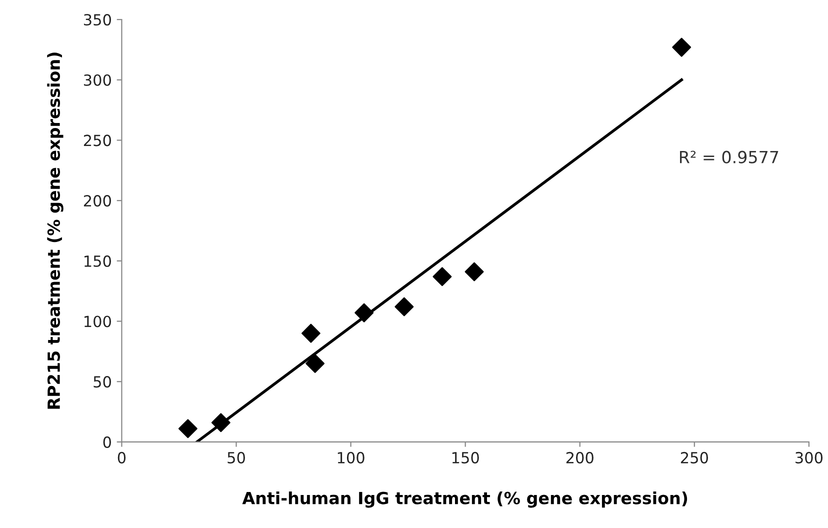  What do you see at coordinates (694, 458) in the screenshot?
I see `x-tick-label: 250` at bounding box center [694, 458].